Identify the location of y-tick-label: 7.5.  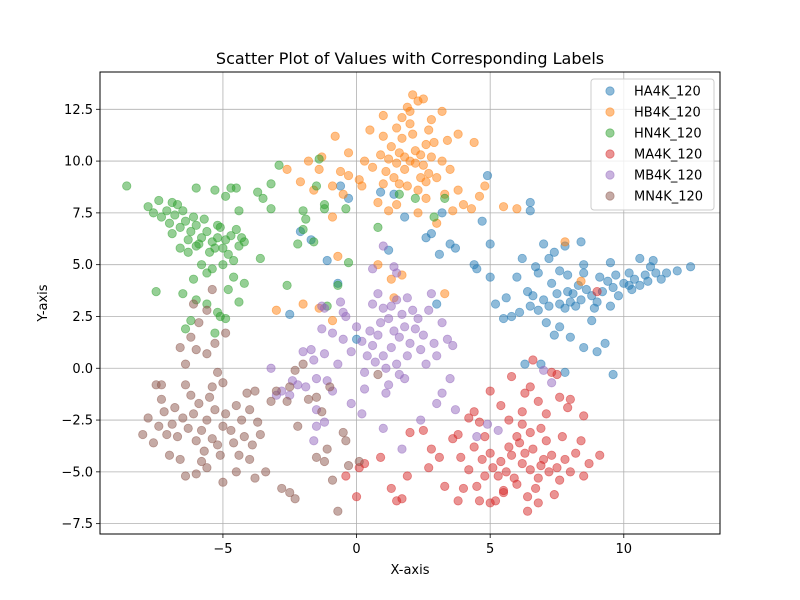
(82, 213).